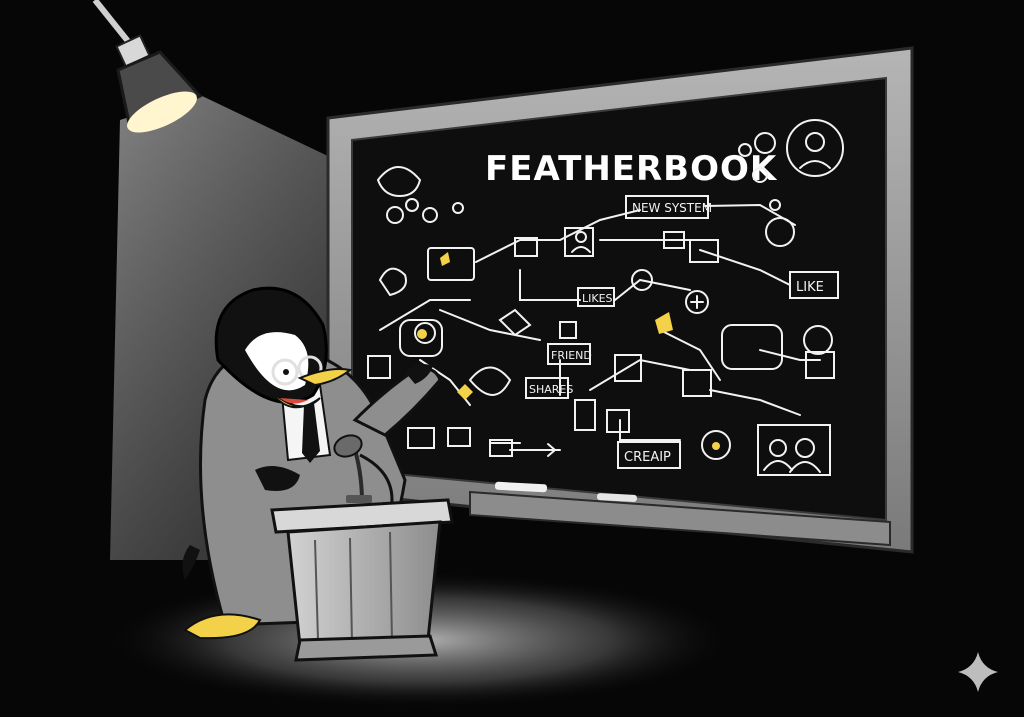 The image size is (1024, 717). What do you see at coordinates (551, 389) in the screenshot?
I see `label-shares: SHARES` at bounding box center [551, 389].